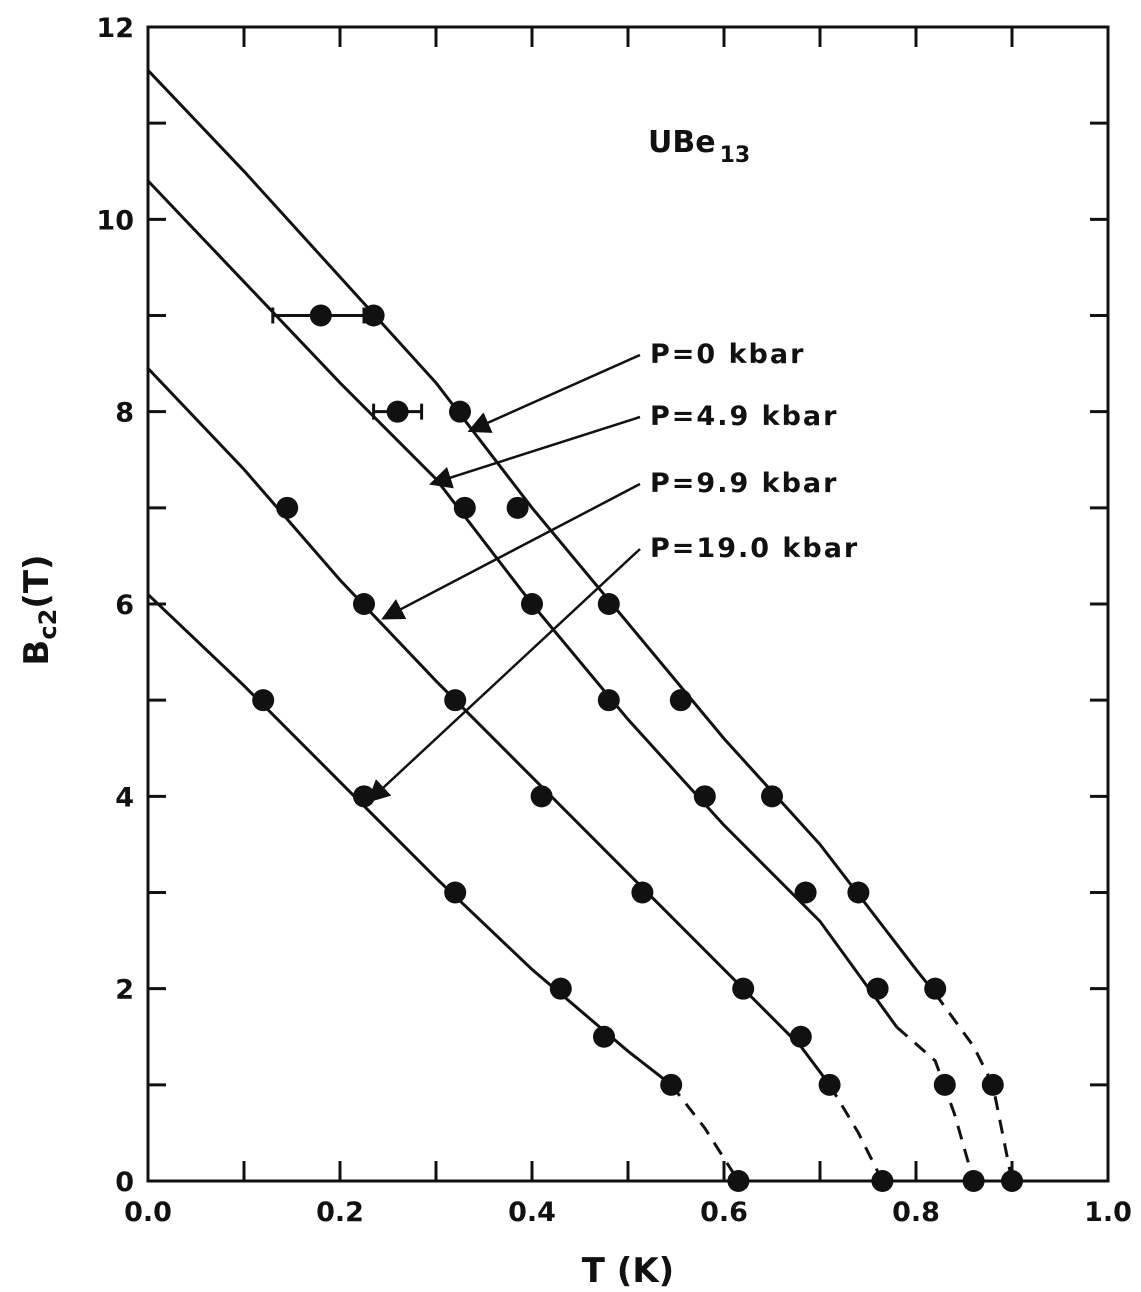 This screenshot has width=1141, height=1292. I want to click on y-tick-label: 12, so click(115, 28).